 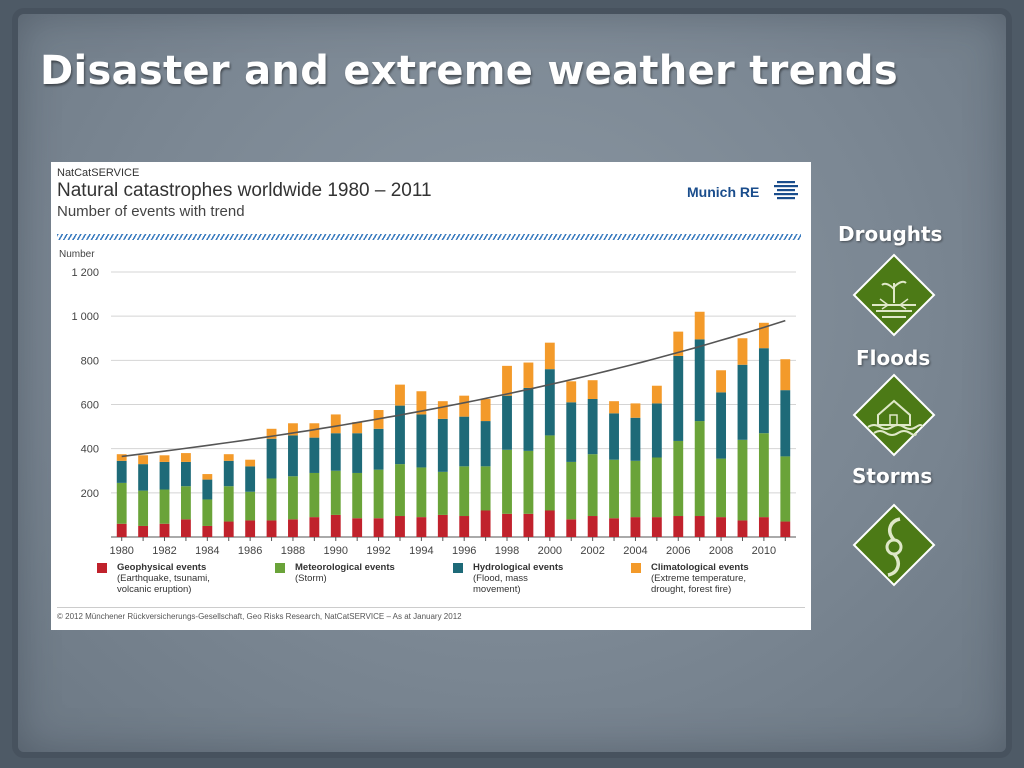 What do you see at coordinates (550, 551) in the screenshot?
I see `x-tick-label: 2000` at bounding box center [550, 551].